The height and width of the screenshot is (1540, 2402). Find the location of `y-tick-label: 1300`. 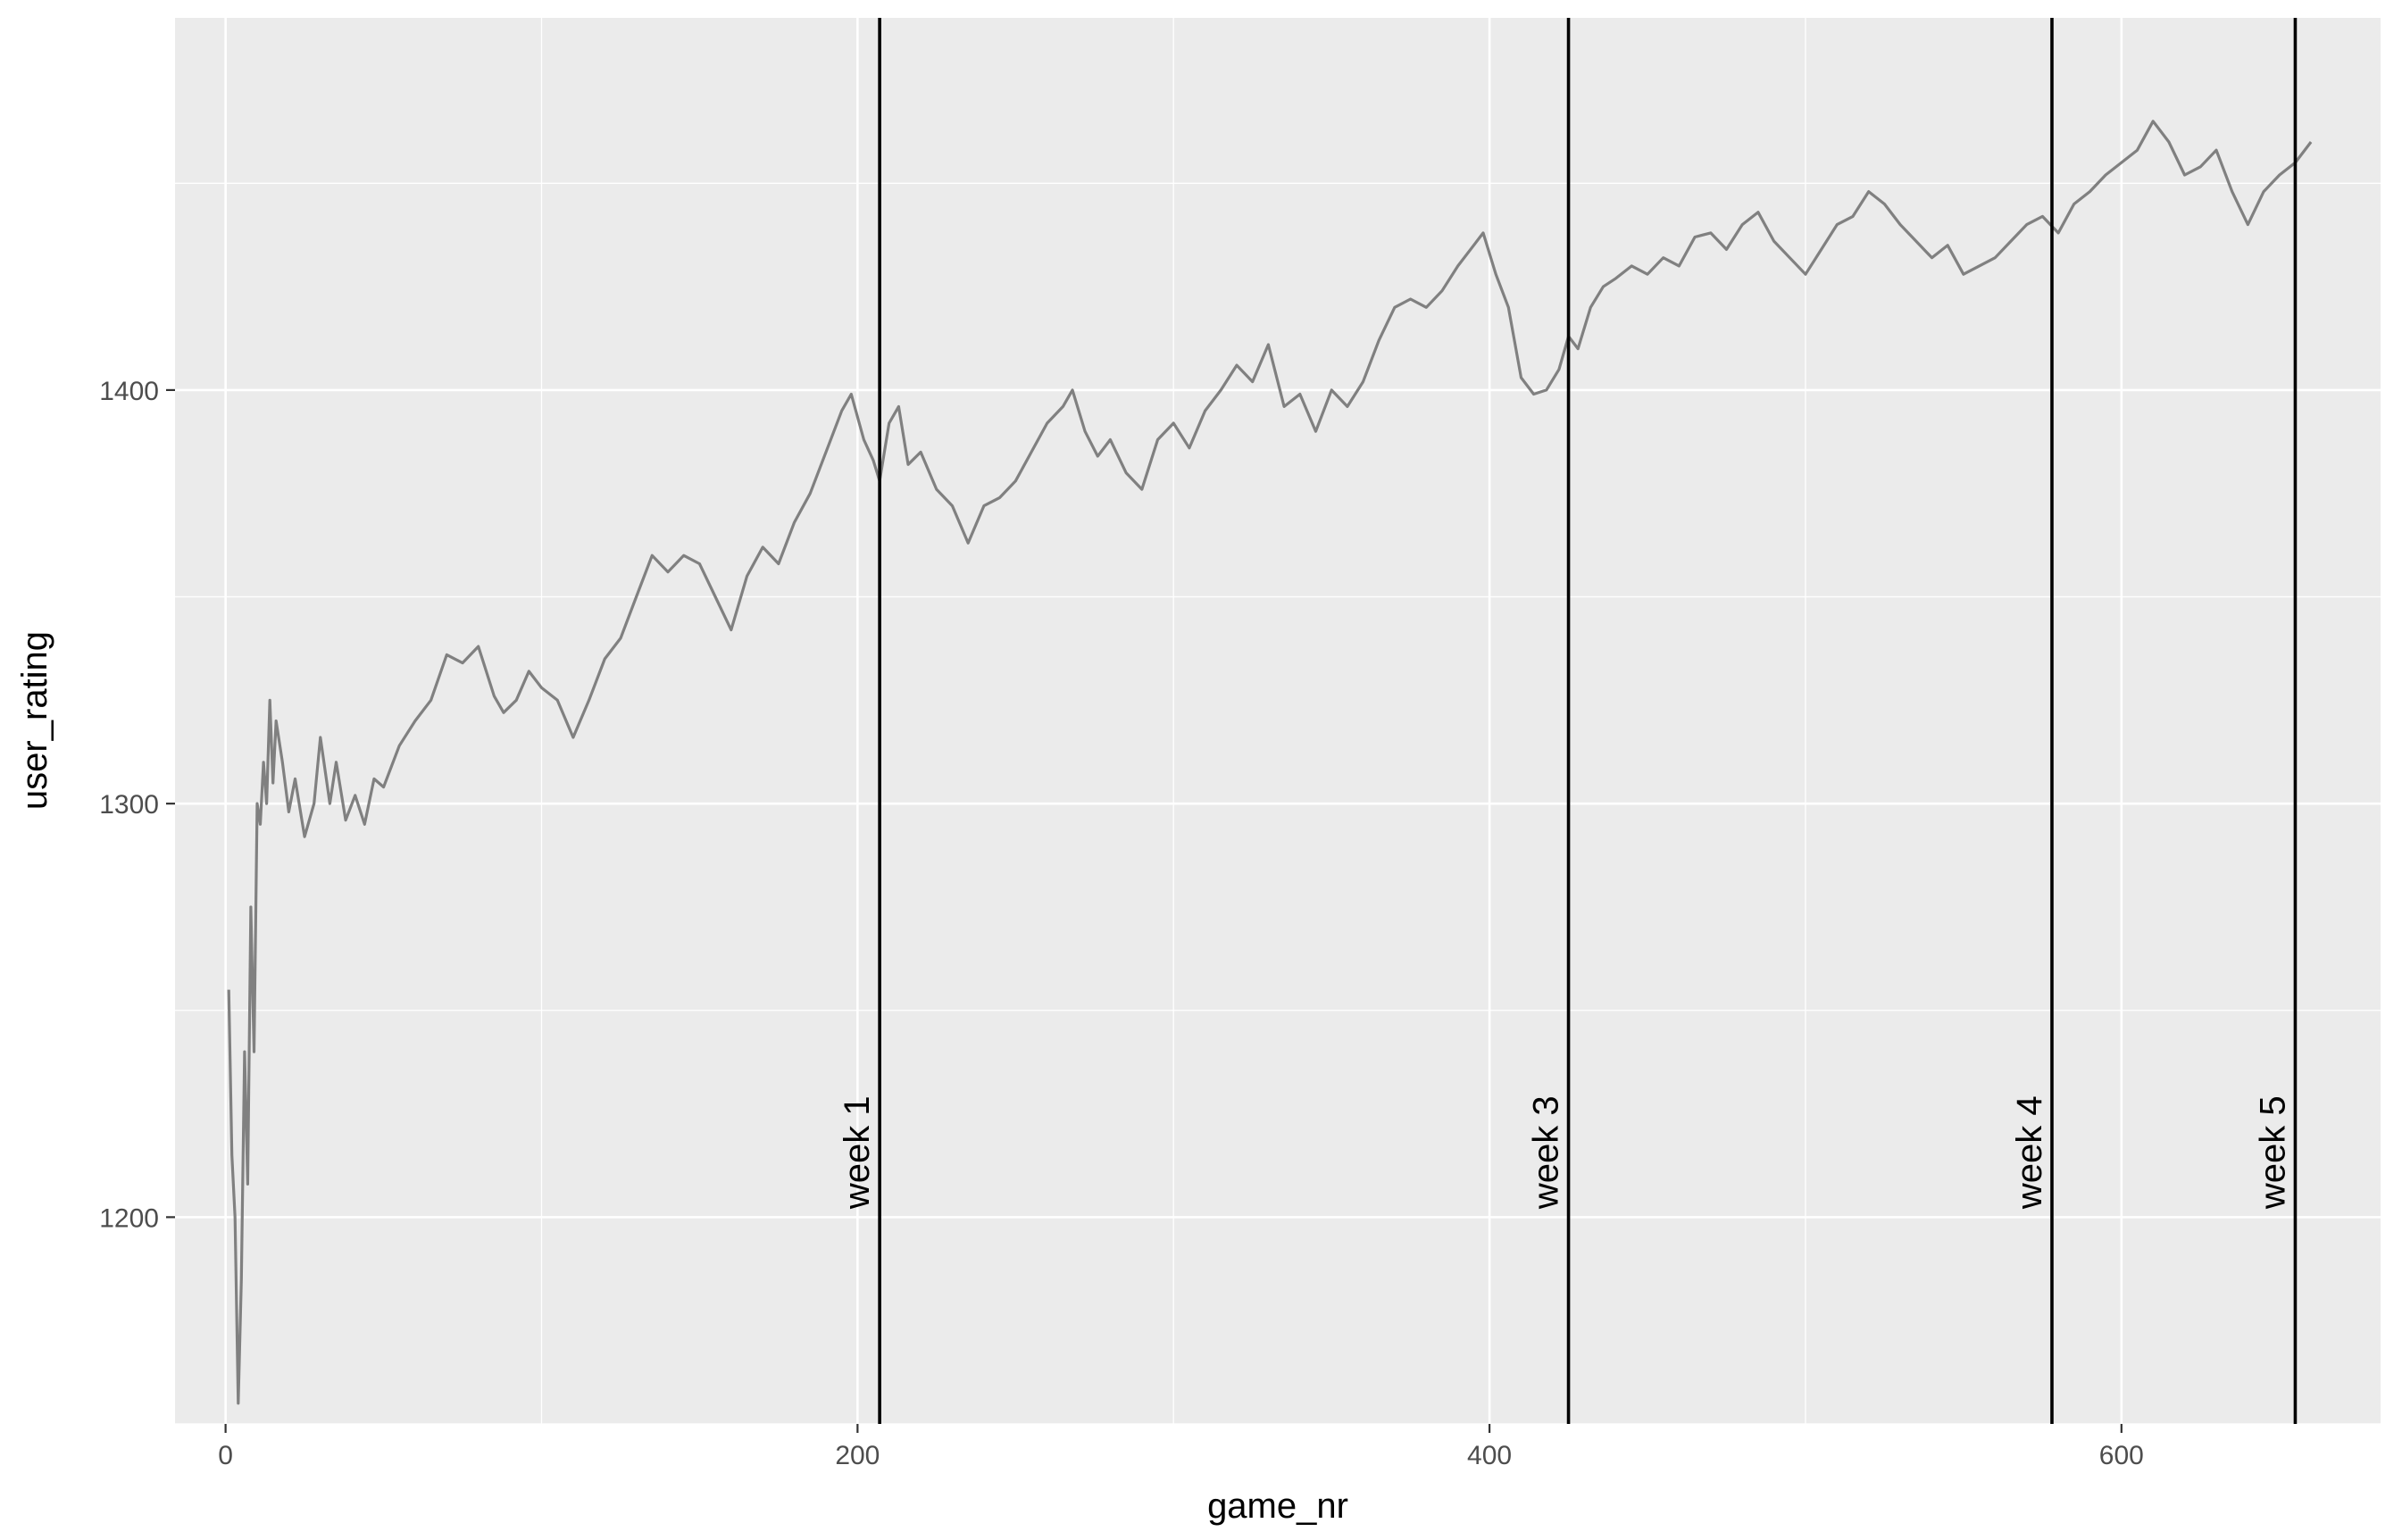

y-tick-label: 1300 is located at coordinates (129, 805).